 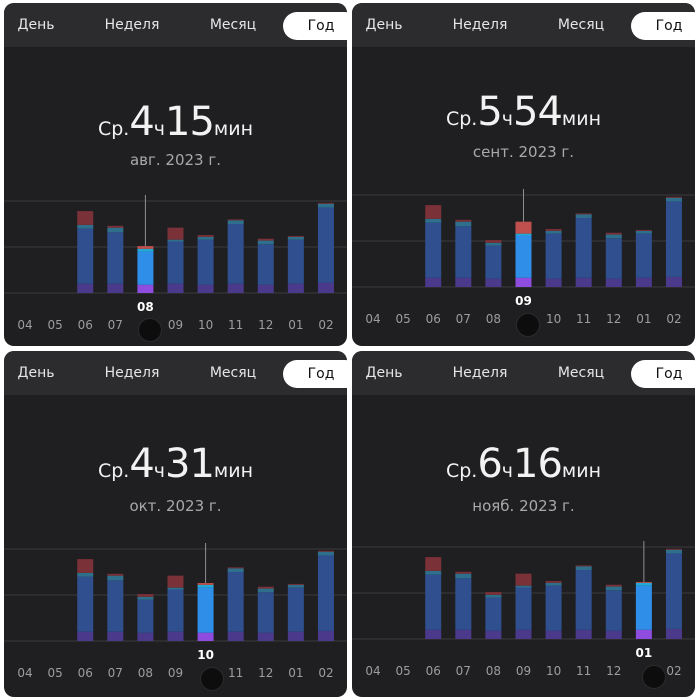 What do you see at coordinates (85, 673) in the screenshot?
I see `x-tick-label: 06` at bounding box center [85, 673].